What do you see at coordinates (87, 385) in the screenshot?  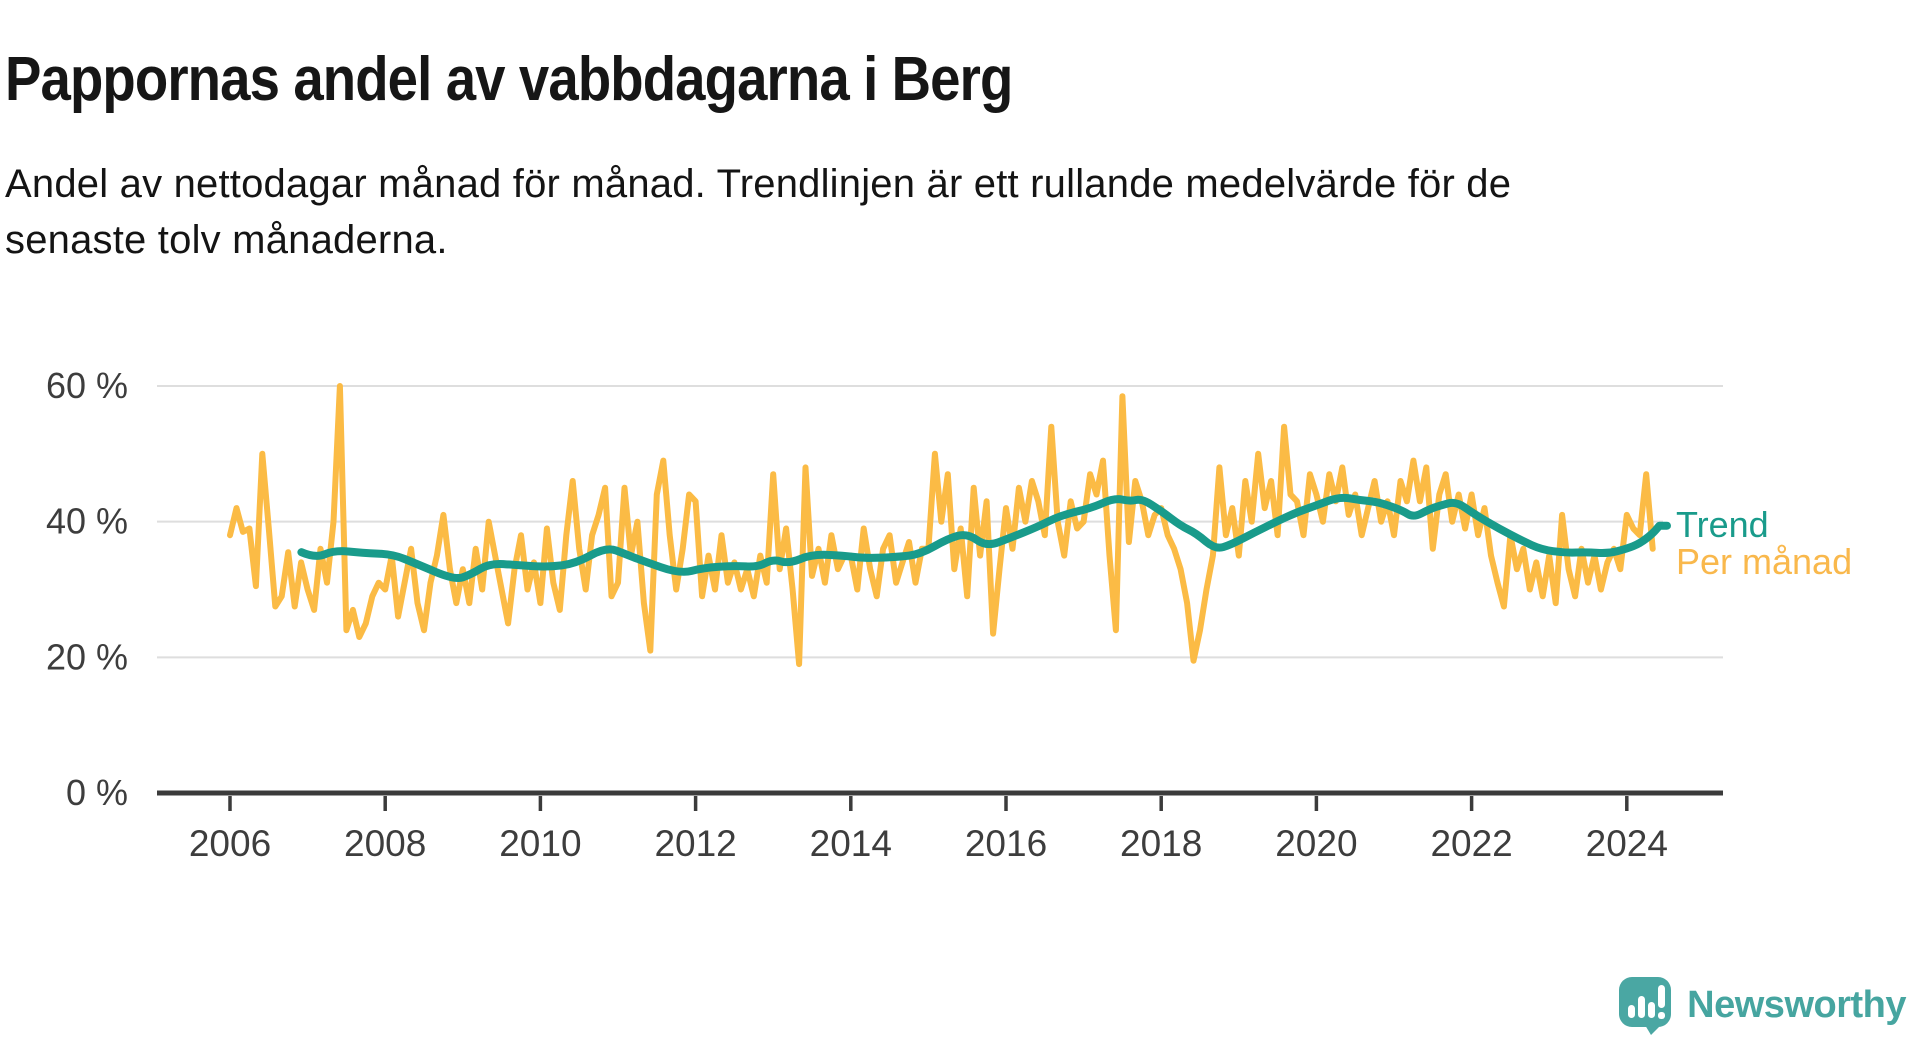 I see `y-tick-label: 60 %` at bounding box center [87, 385].